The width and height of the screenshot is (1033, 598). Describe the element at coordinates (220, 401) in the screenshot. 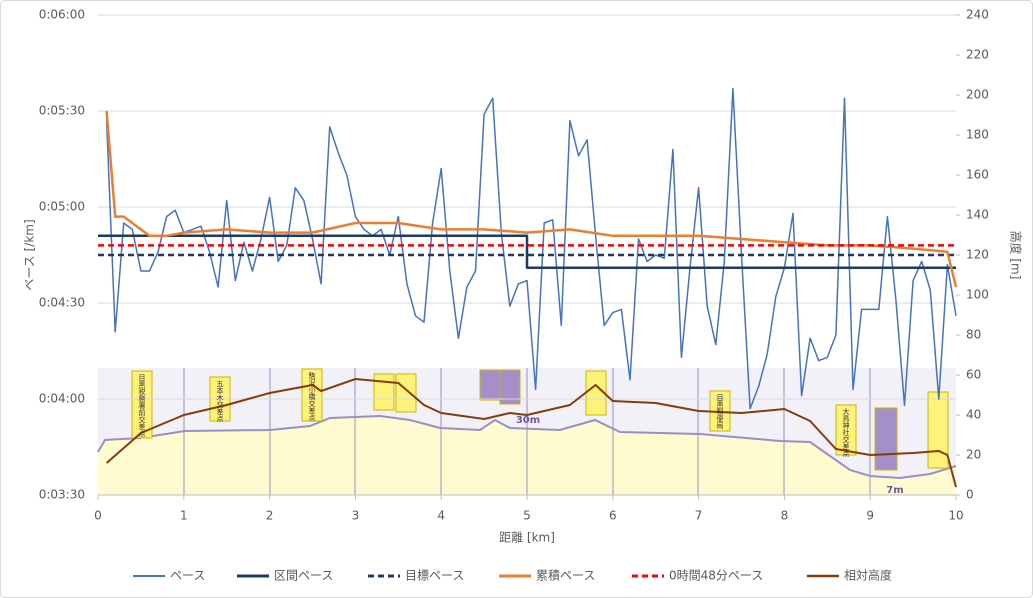

I see `annotation: 五本木交差点` at that location.